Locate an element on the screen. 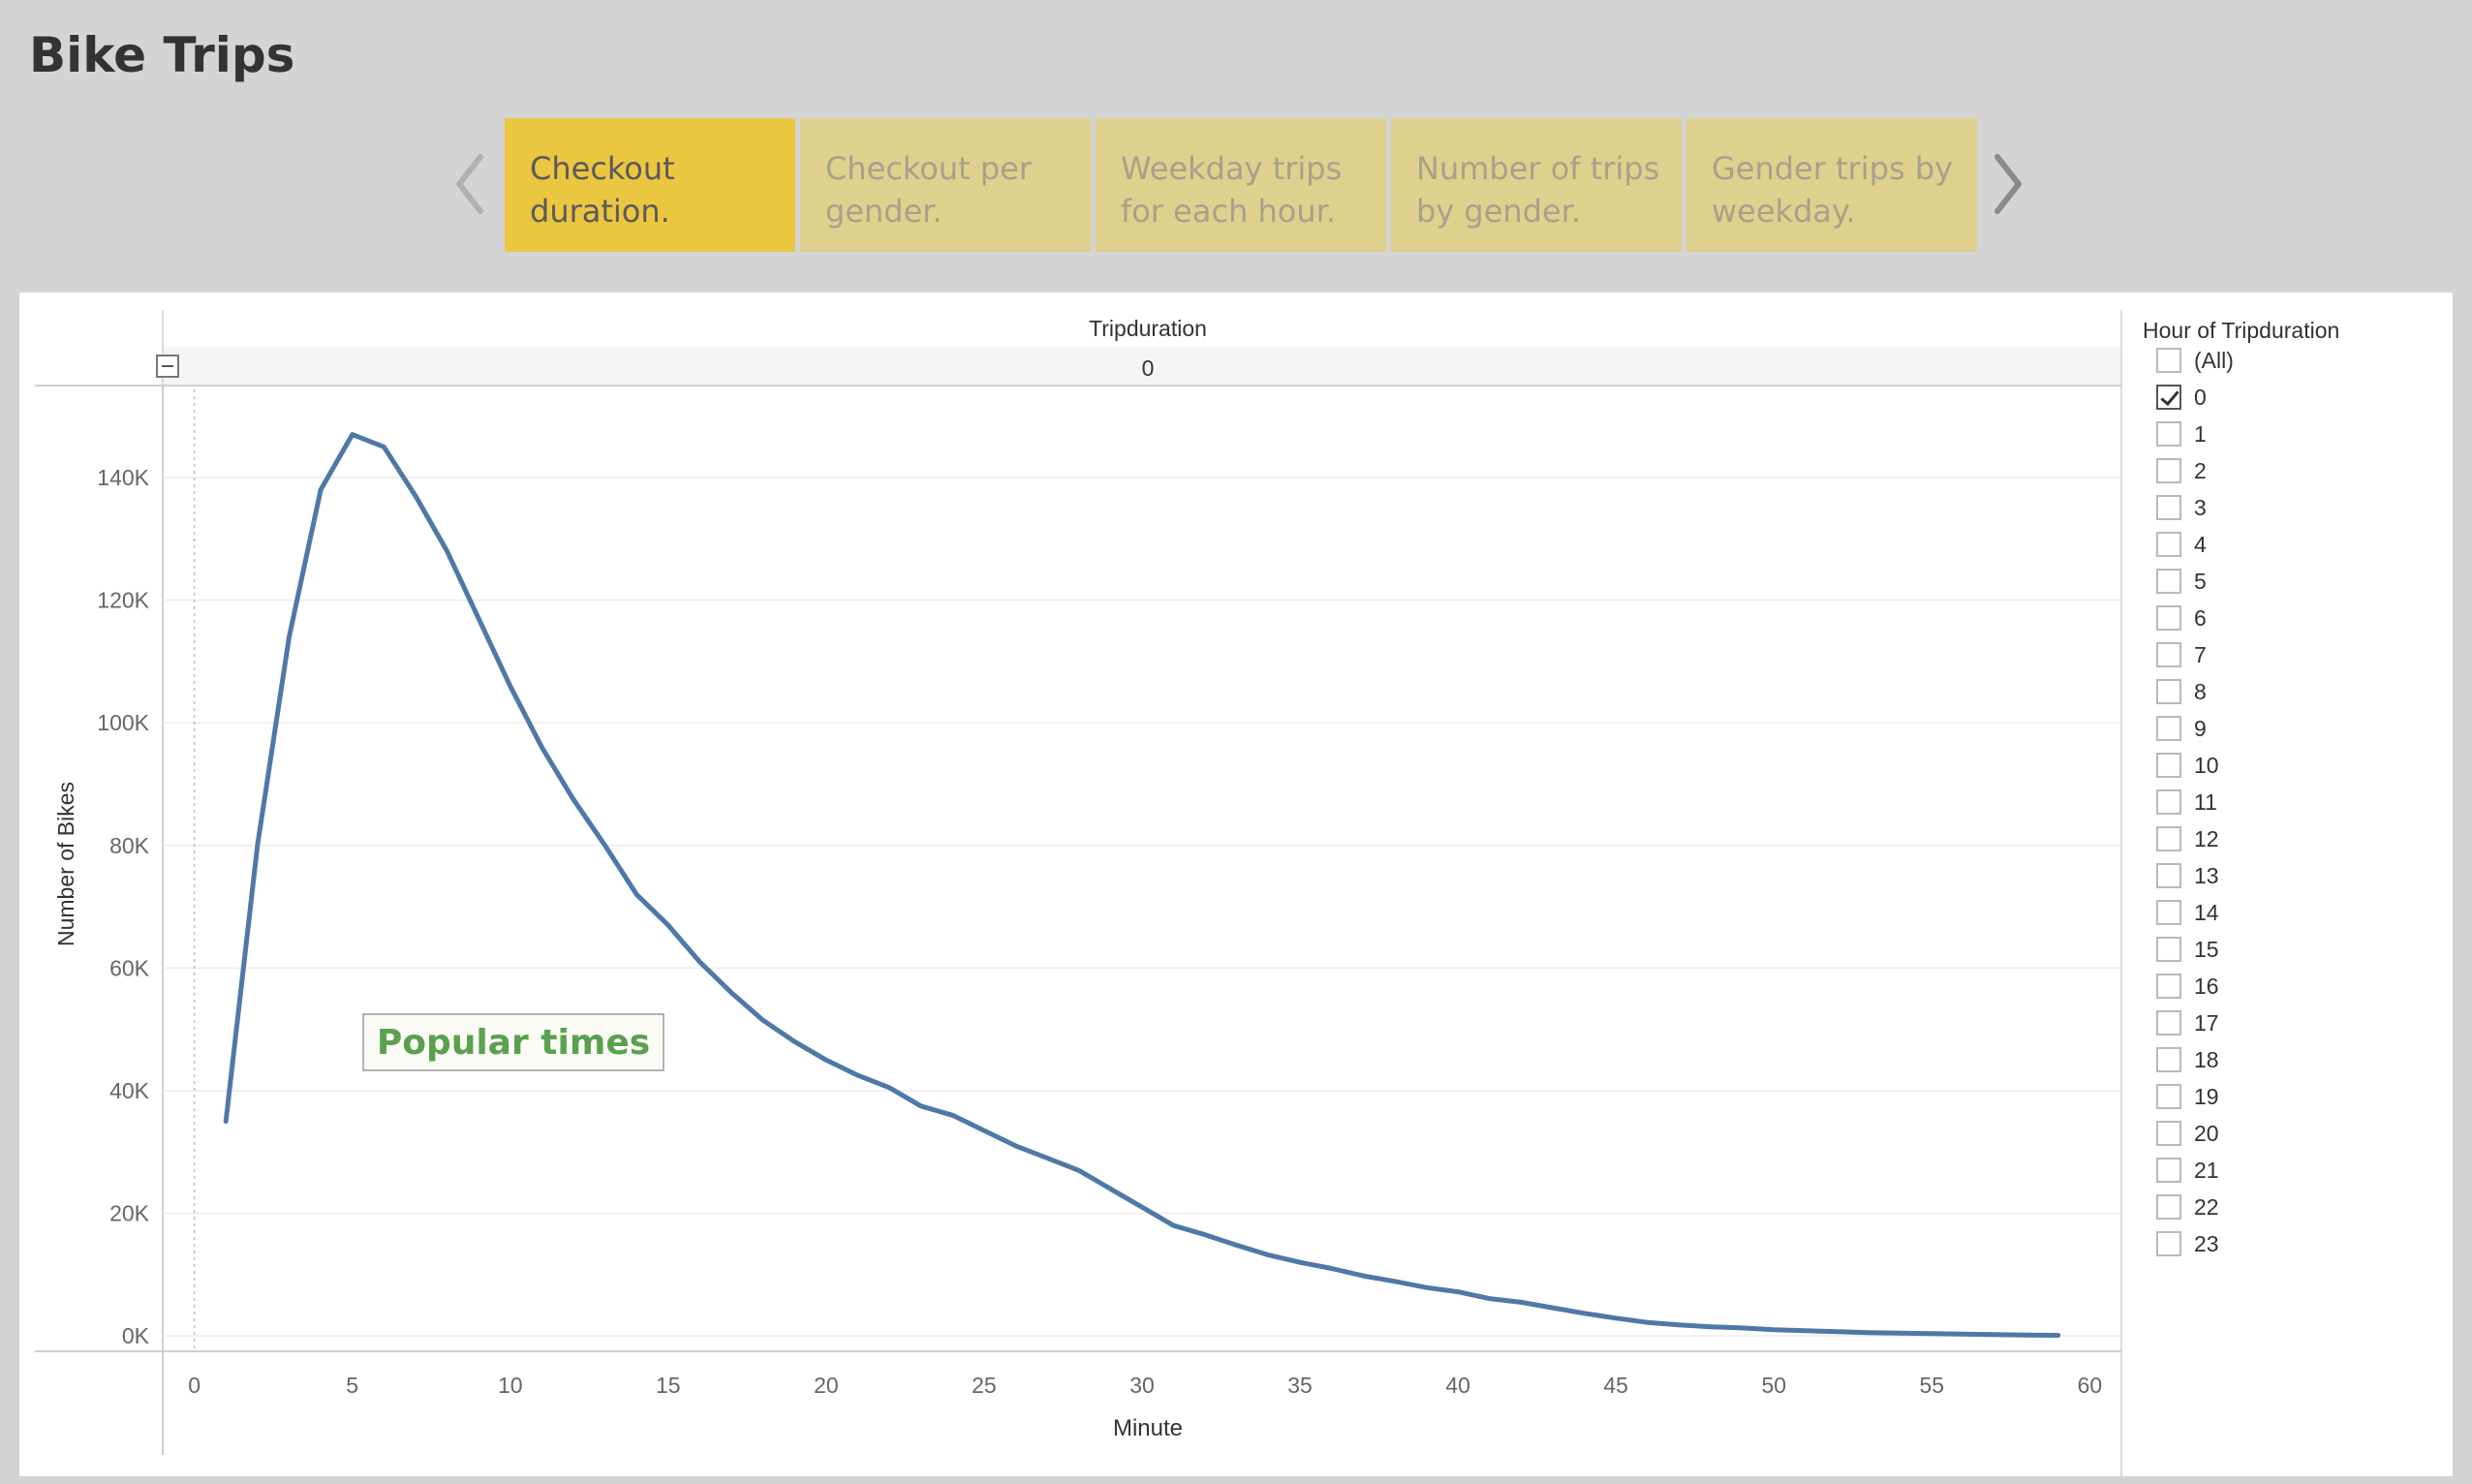 This screenshot has height=1484, width=2472. filter-item-label: 20 is located at coordinates (2206, 1133).